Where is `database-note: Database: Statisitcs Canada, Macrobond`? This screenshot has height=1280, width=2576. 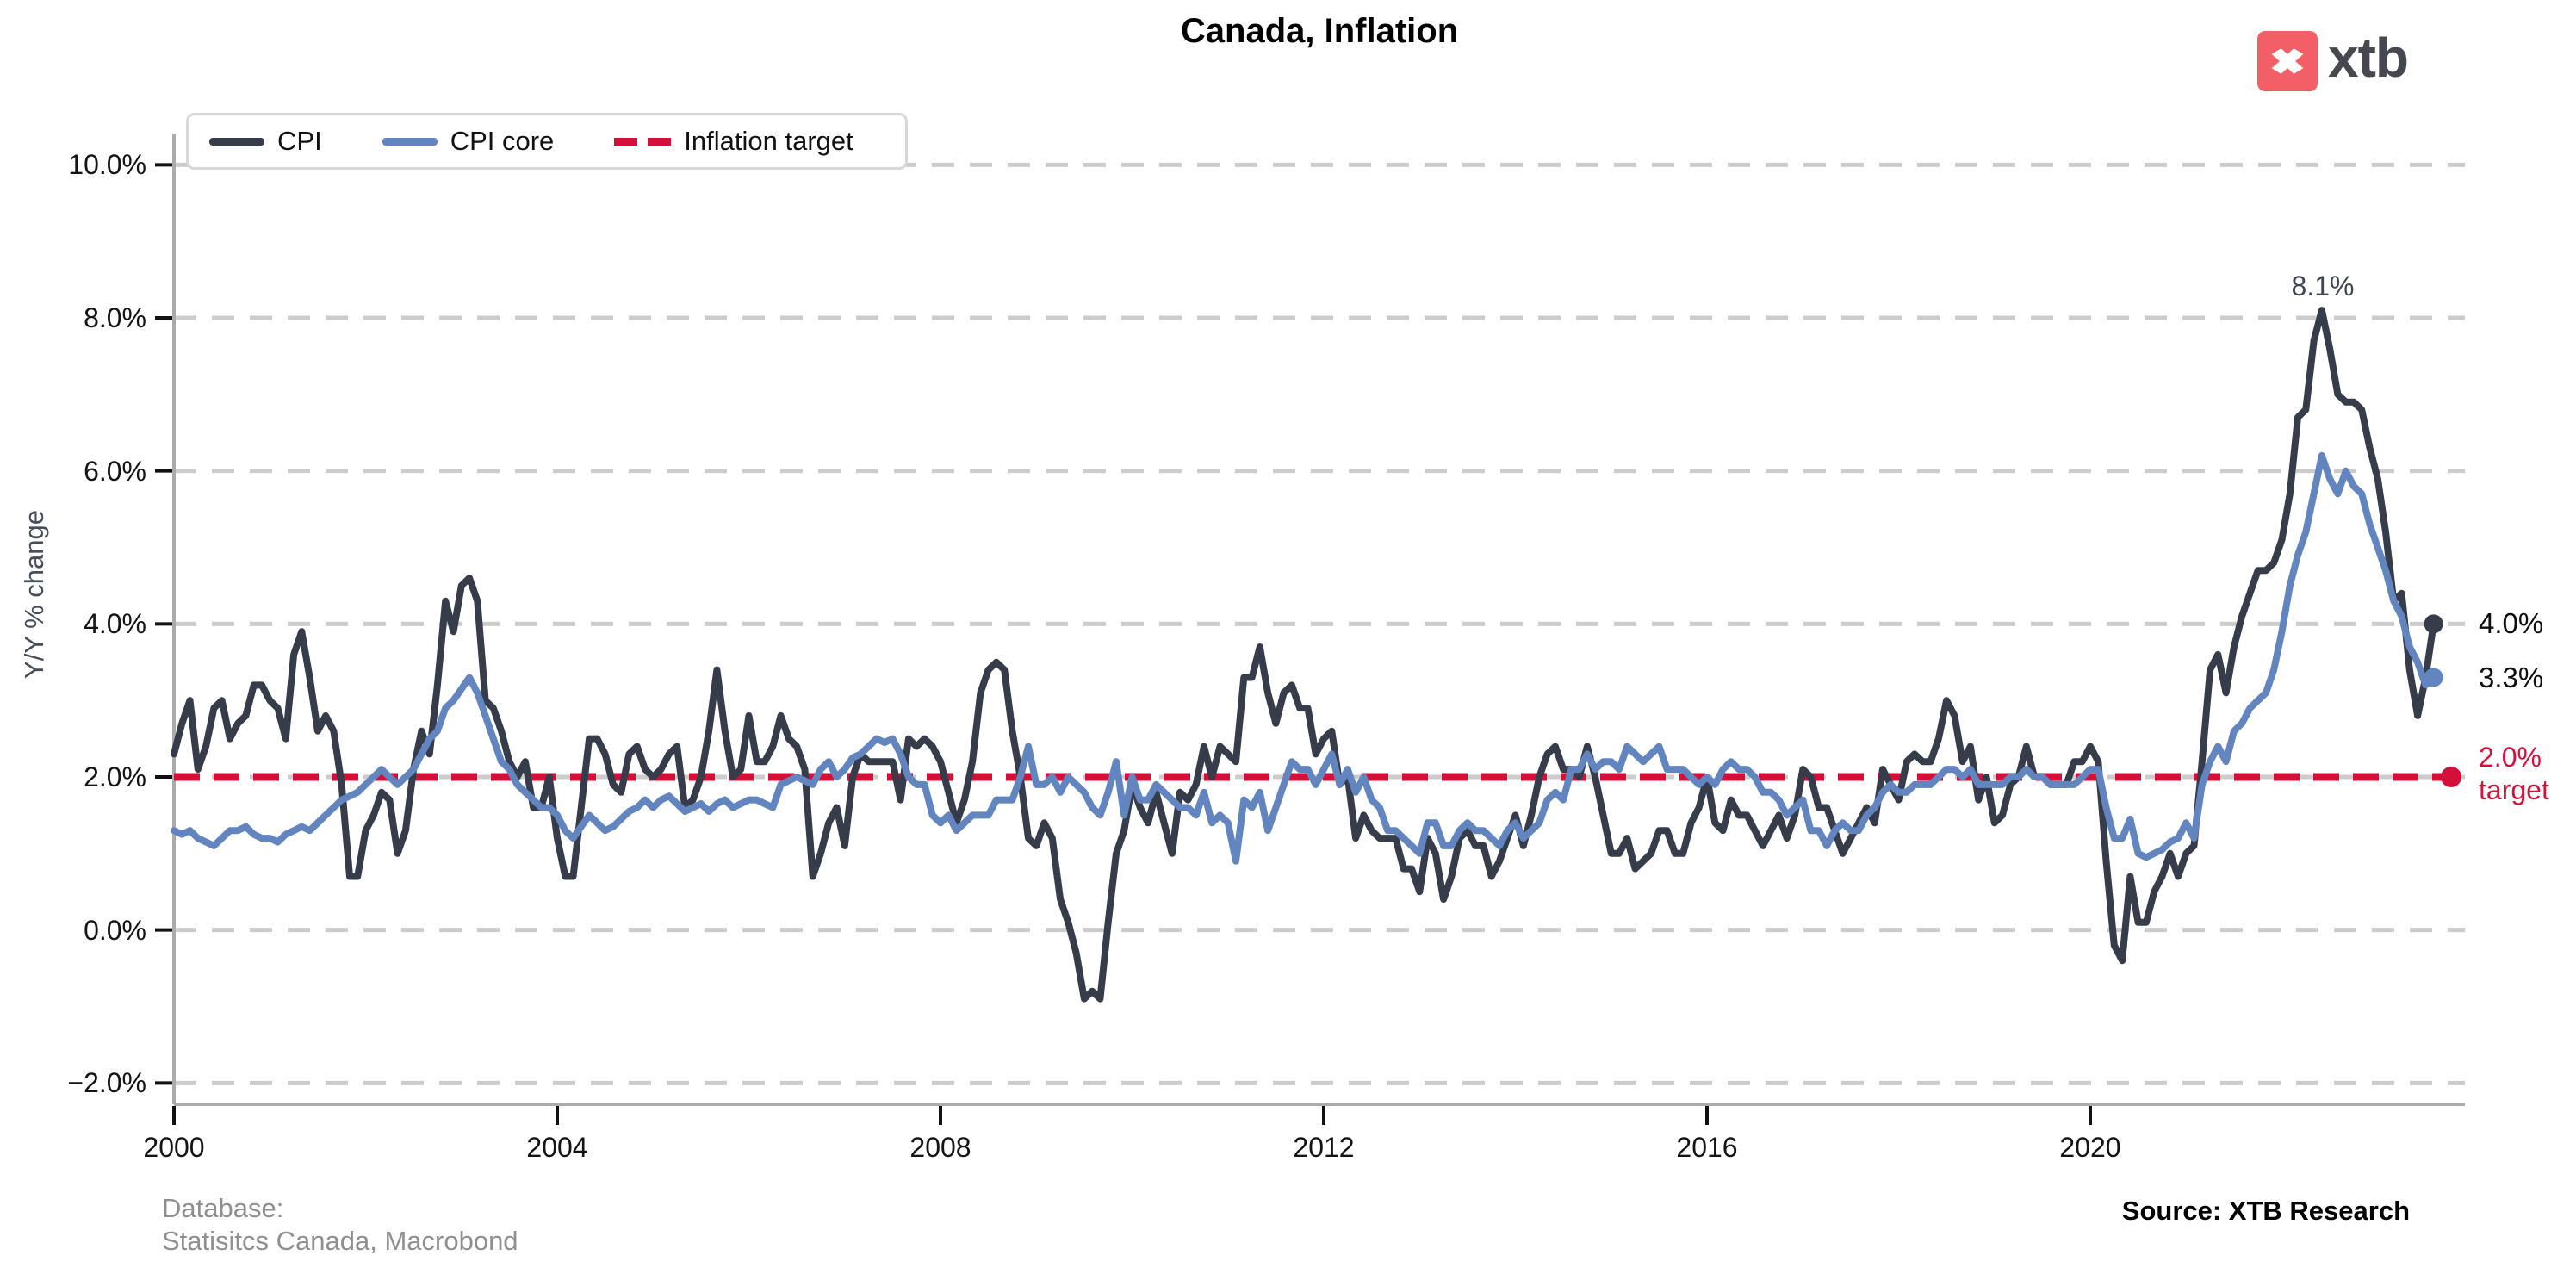
database-note: Database: Statisitcs Canada, Macrobond is located at coordinates (340, 1225).